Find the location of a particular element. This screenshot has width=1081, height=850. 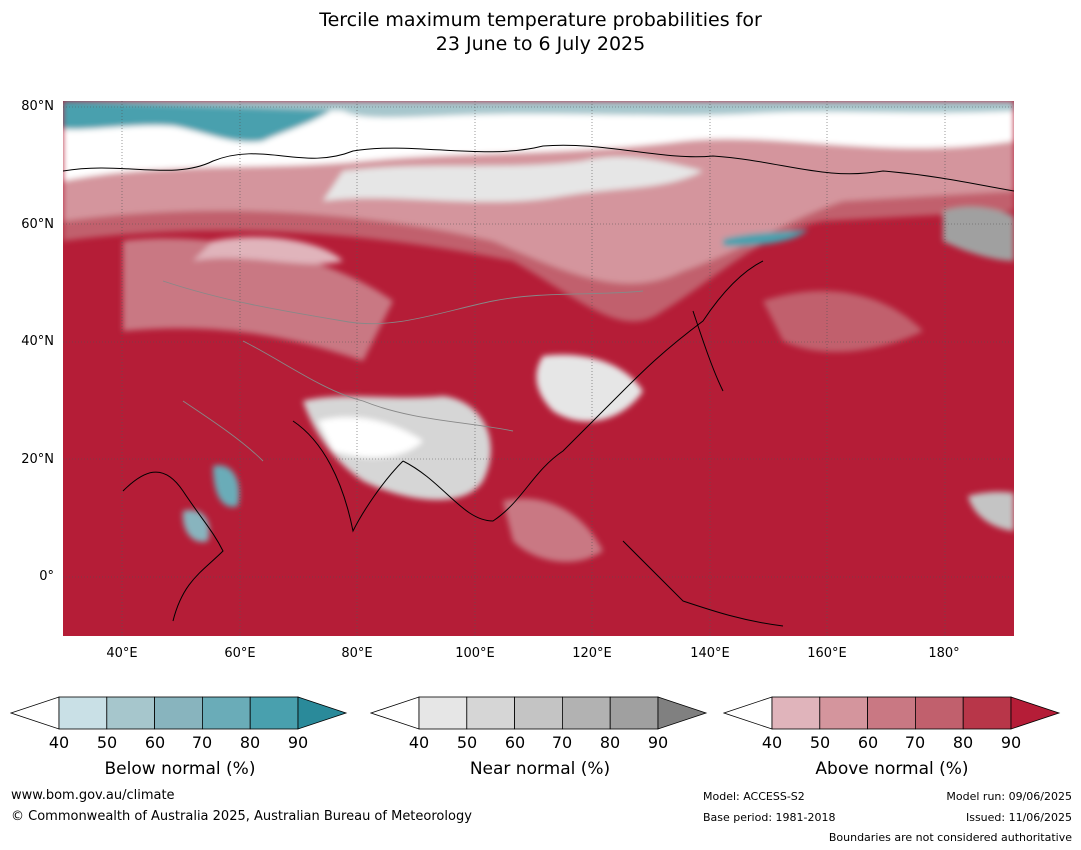

field-below-arctic is located at coordinates (538, 109).